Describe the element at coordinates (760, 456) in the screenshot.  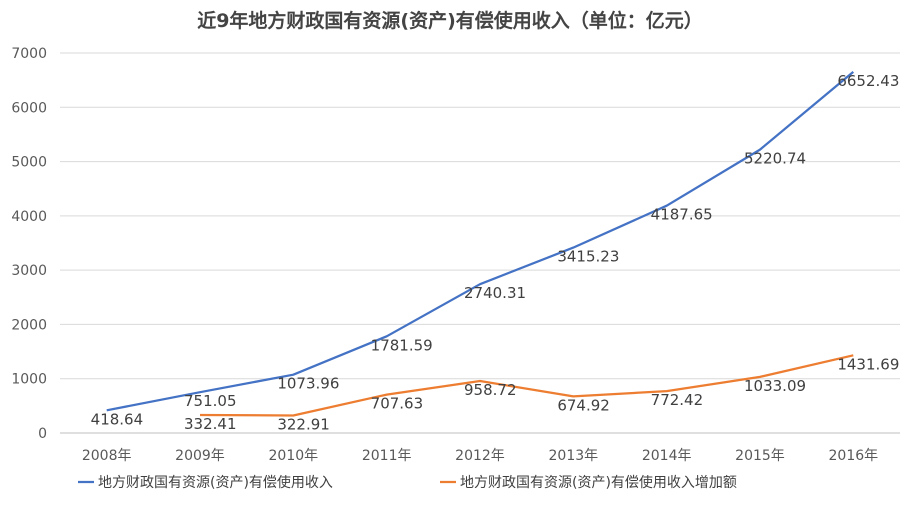
I see `x-tick-label: 2015年` at that location.